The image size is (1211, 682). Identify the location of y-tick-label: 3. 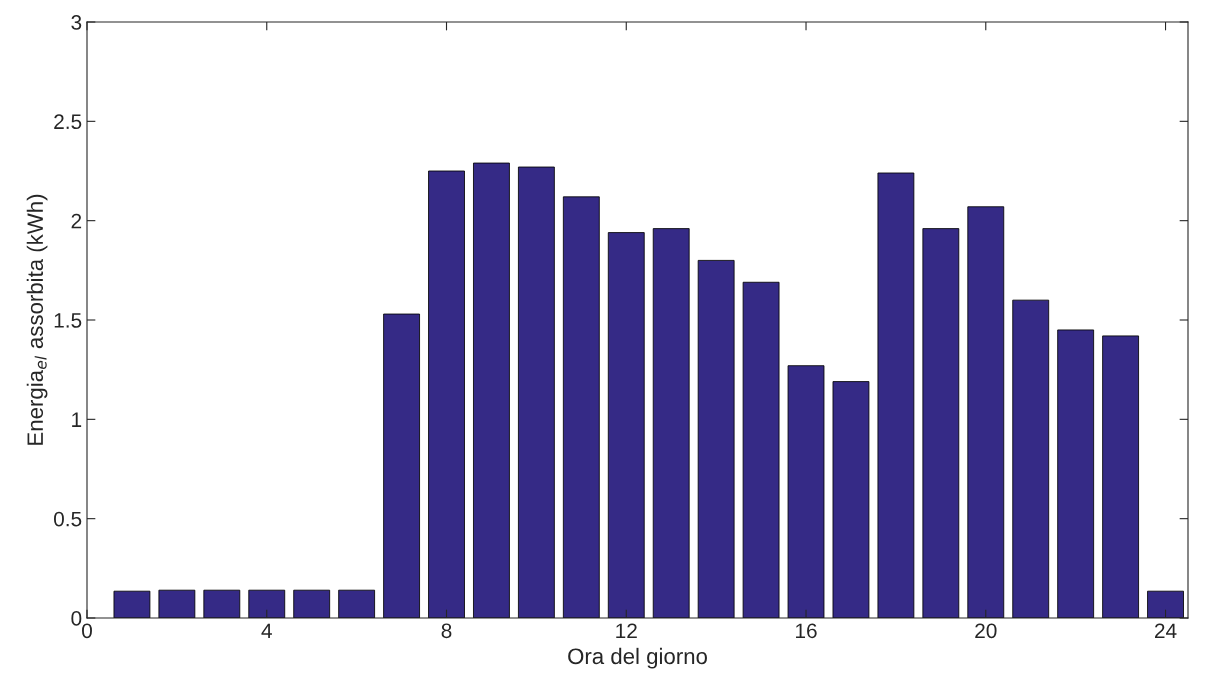
(76, 22).